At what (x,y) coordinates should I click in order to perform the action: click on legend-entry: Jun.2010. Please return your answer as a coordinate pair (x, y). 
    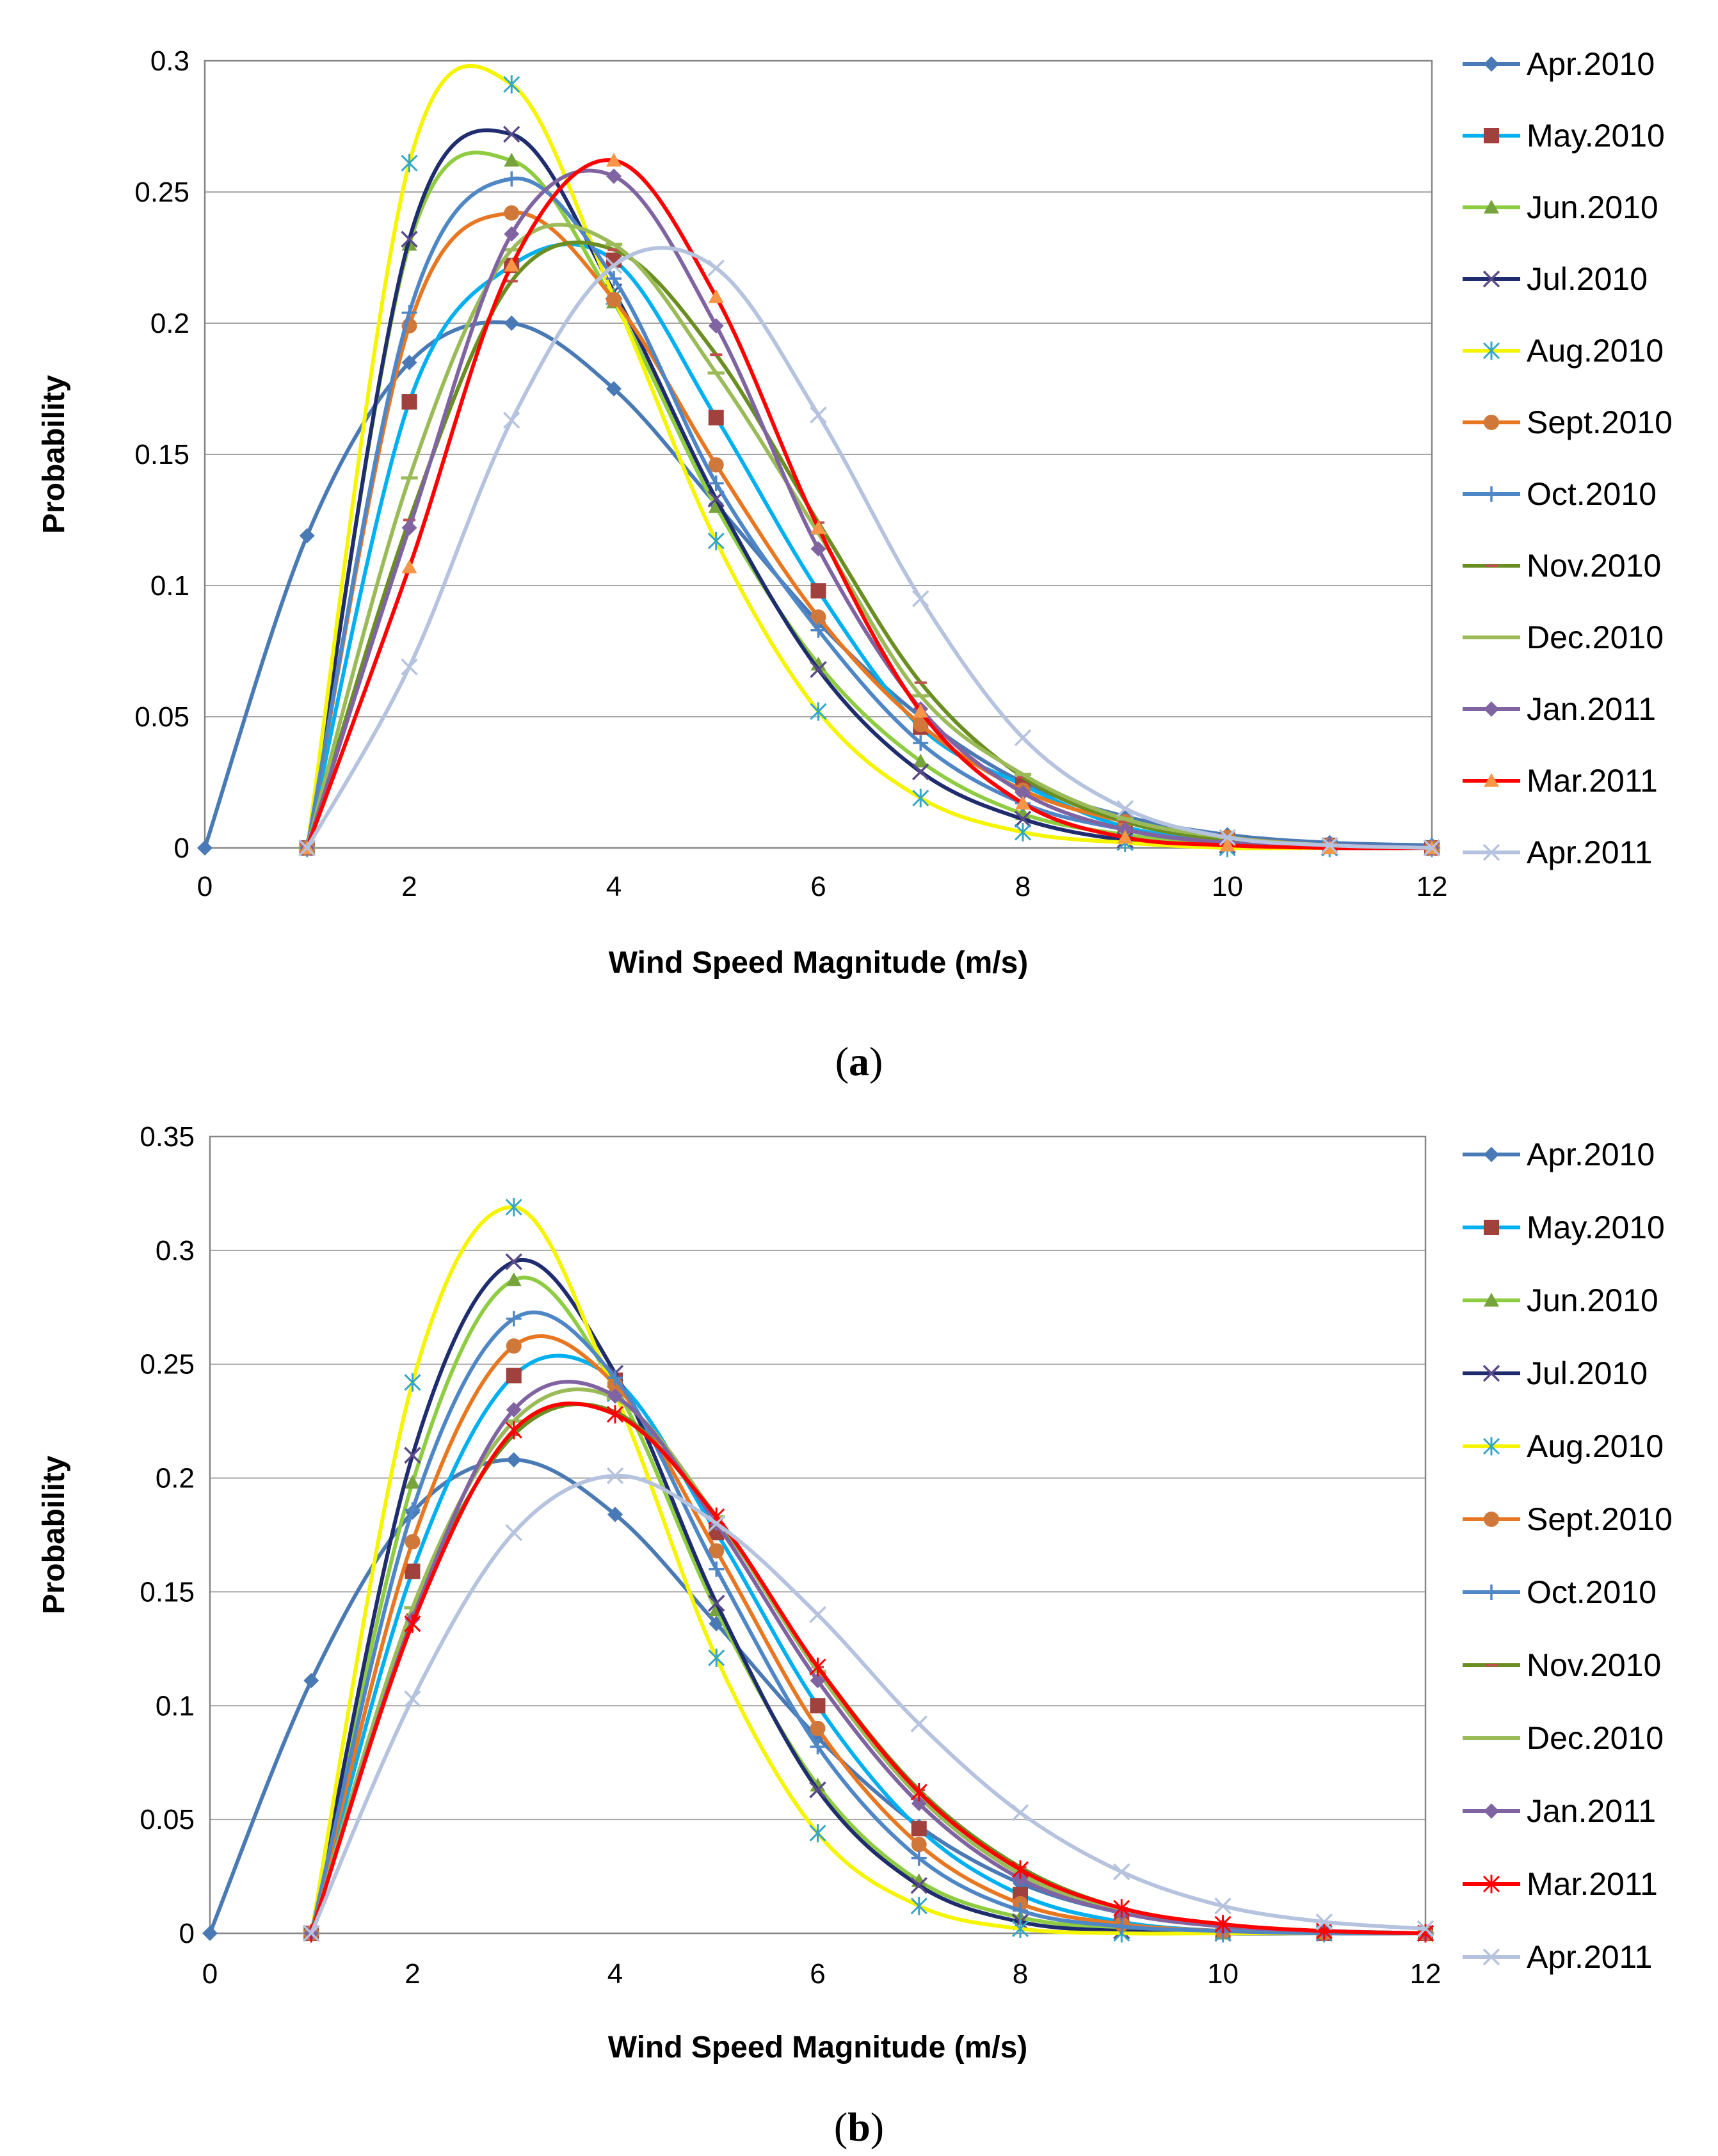
    Looking at the image, I should click on (1560, 1300).